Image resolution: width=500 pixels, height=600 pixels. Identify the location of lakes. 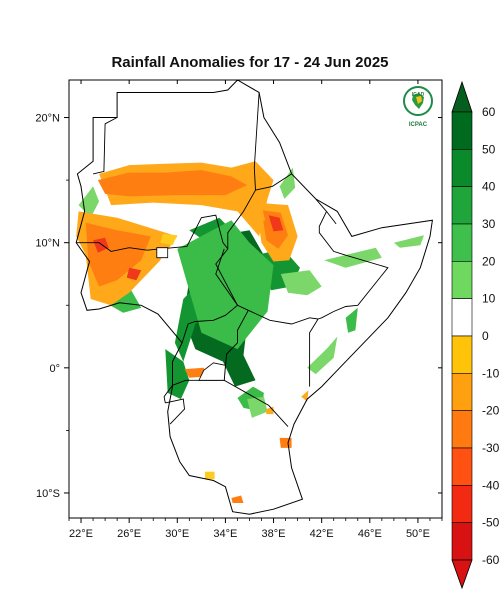
(191, 314).